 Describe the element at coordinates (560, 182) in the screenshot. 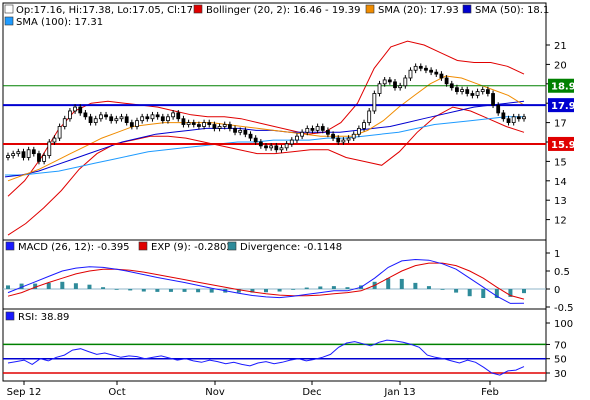

I see `price-tick-label: 14` at that location.